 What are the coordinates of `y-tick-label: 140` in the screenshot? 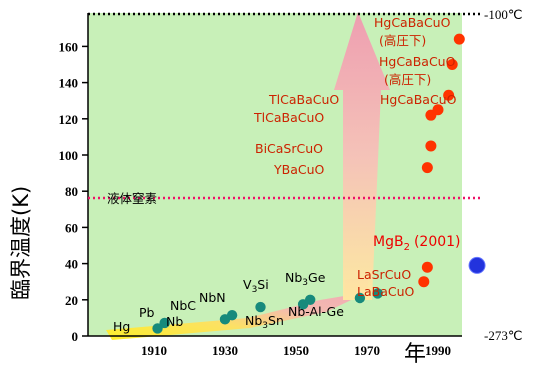 It's located at (69, 83).